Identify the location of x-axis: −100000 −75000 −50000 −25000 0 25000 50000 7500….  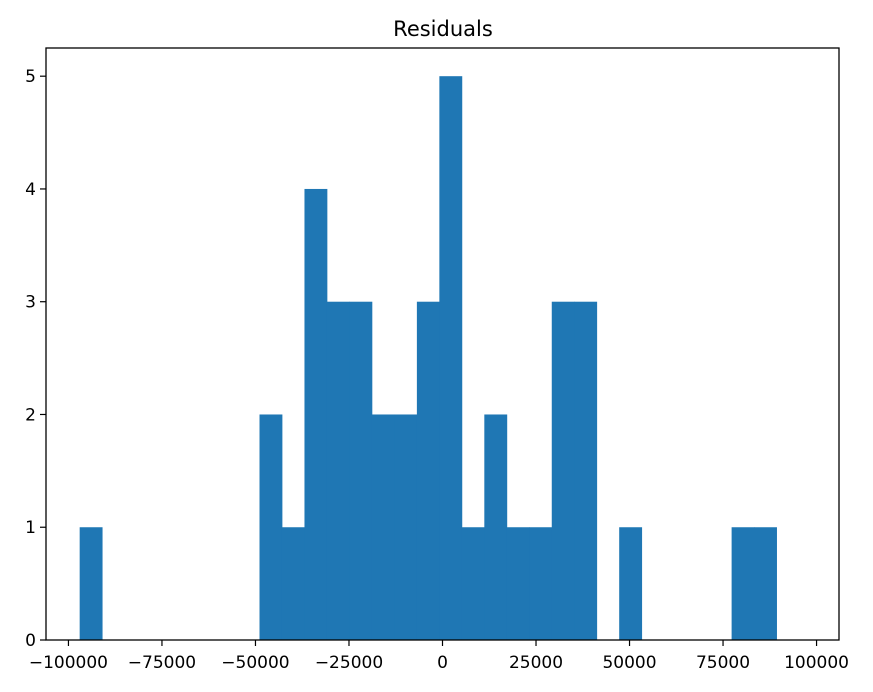
(439, 656).